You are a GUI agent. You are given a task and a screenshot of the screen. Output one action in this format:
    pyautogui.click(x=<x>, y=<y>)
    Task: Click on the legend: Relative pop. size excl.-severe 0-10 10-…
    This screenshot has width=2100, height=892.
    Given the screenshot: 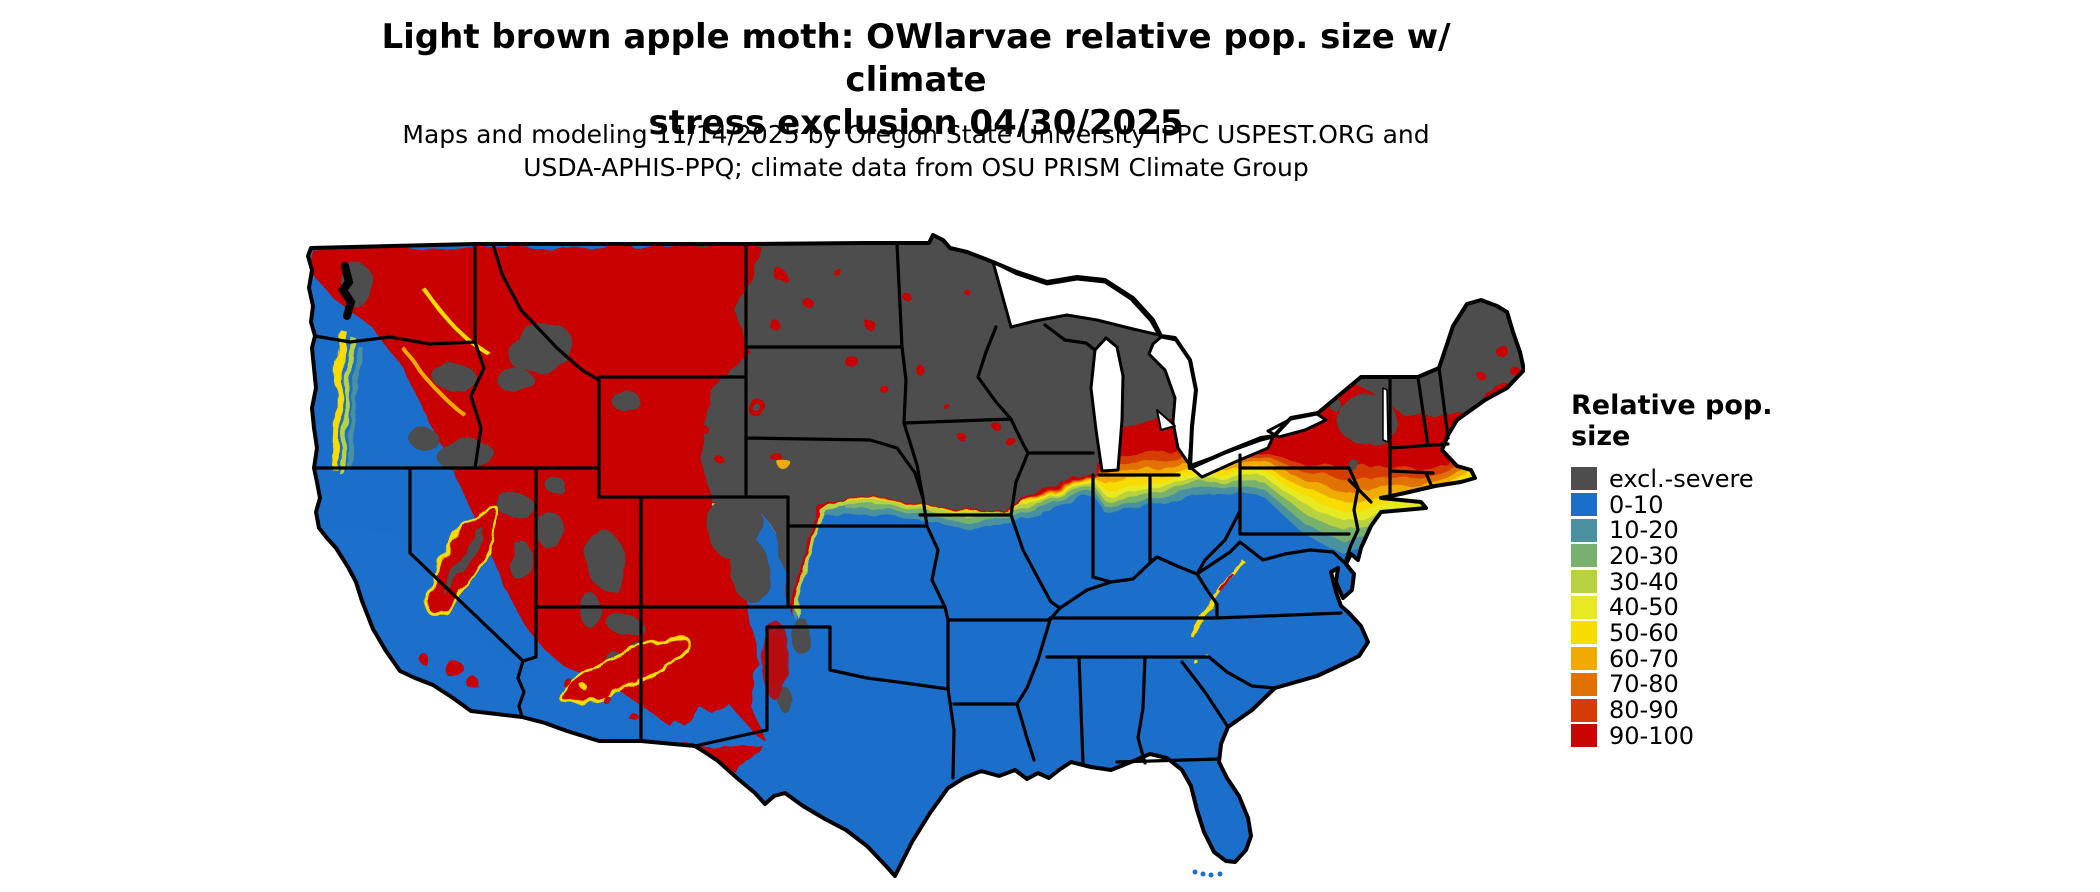 What is the action you would take?
    pyautogui.click(x=1701, y=569)
    